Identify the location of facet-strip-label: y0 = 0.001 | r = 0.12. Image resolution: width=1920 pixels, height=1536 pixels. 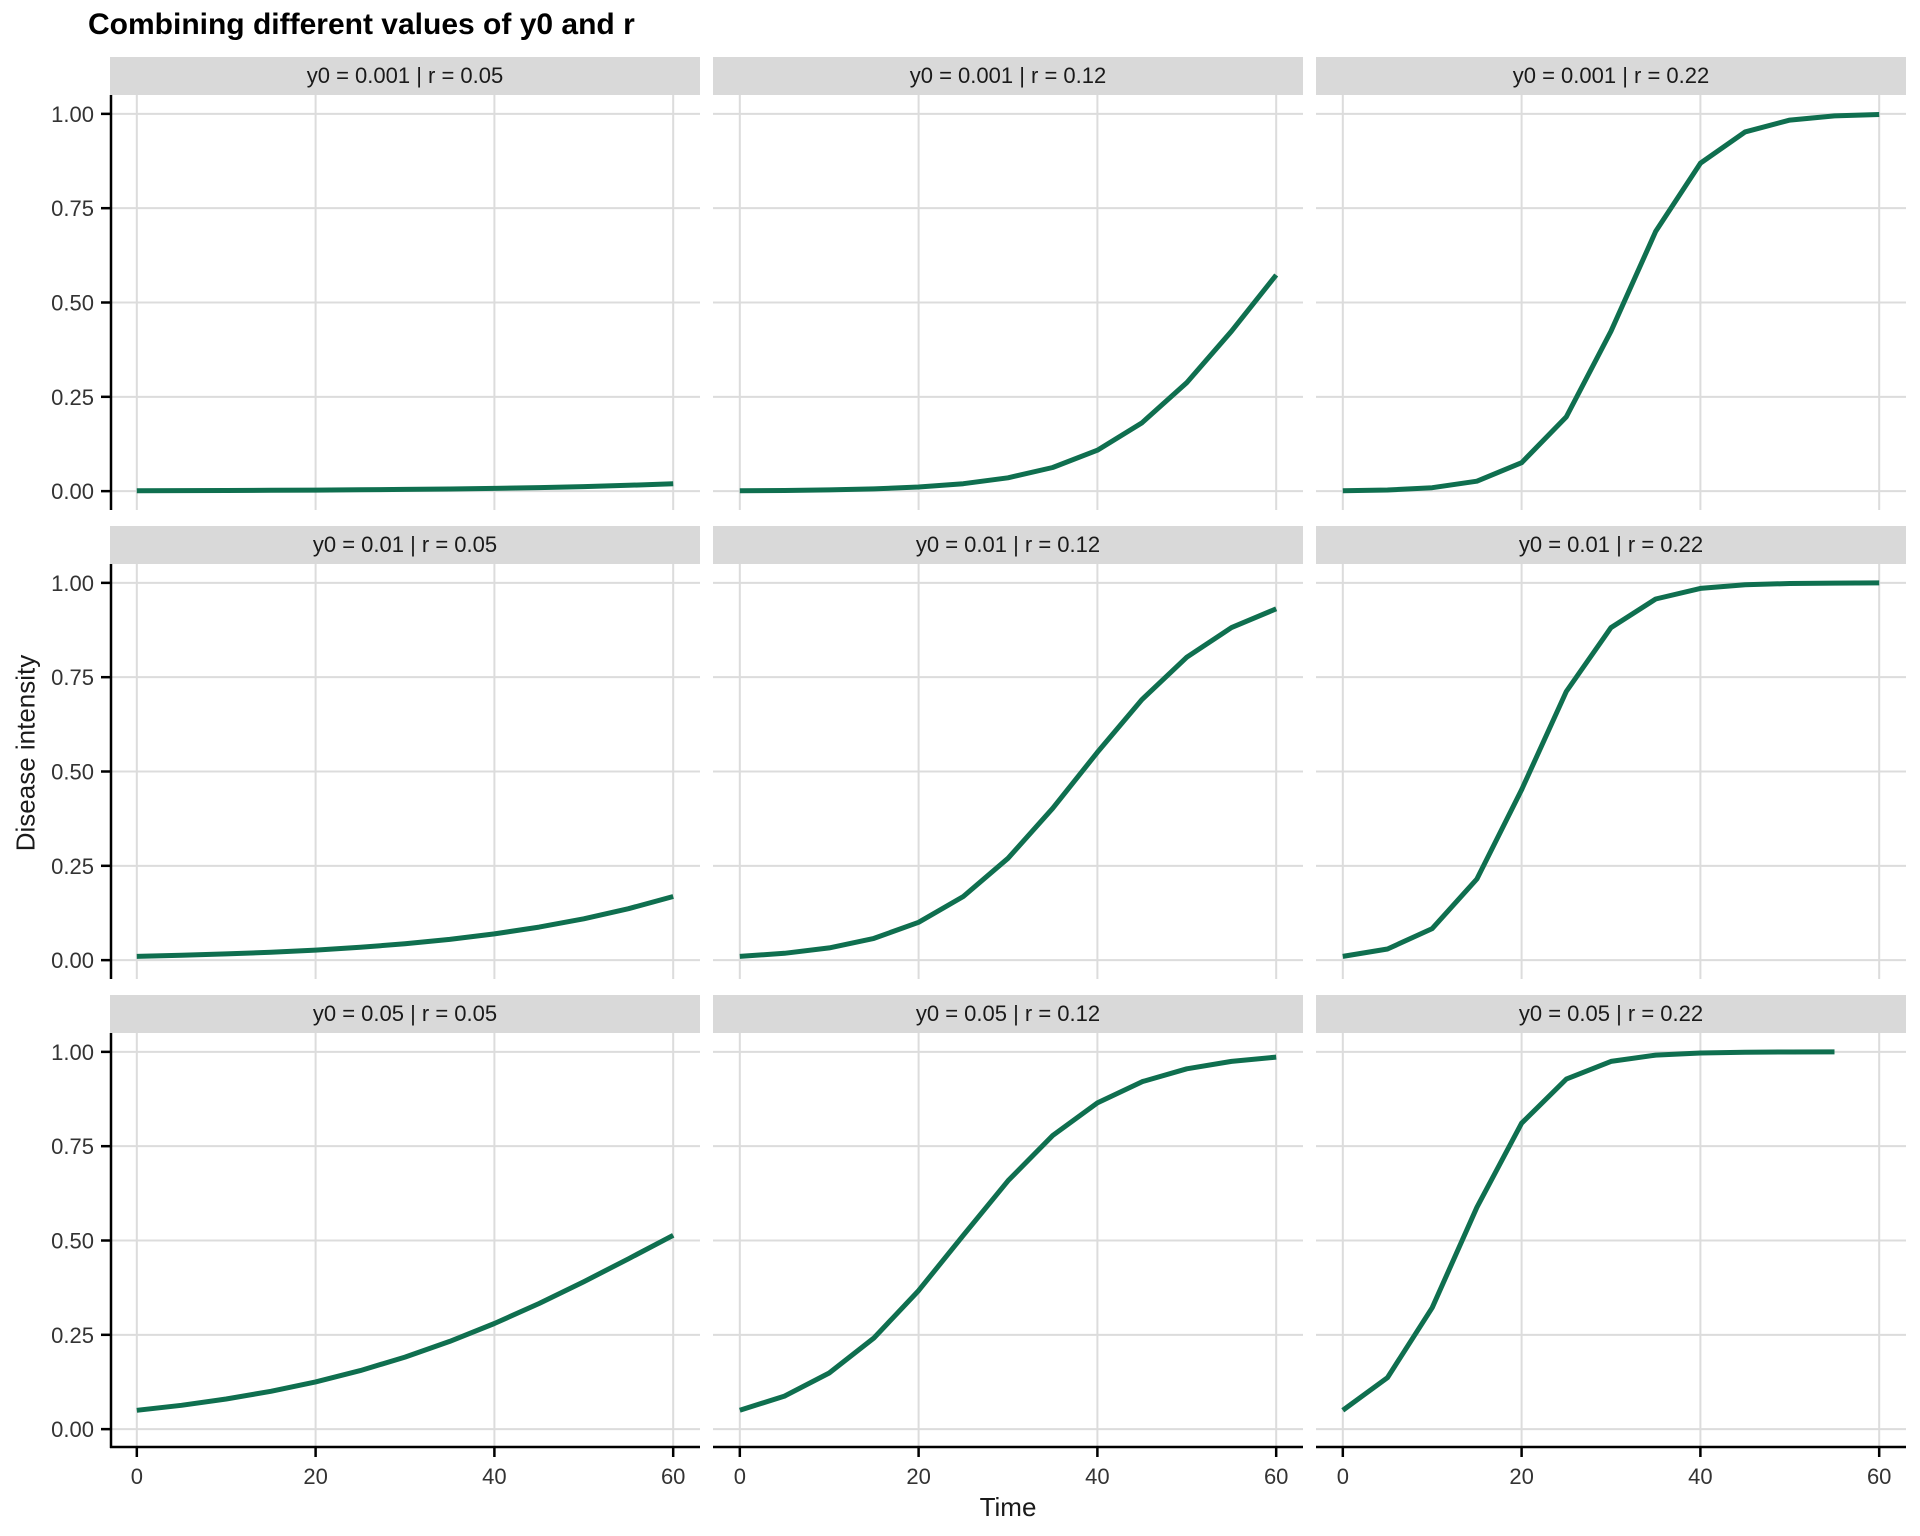
(1008, 75).